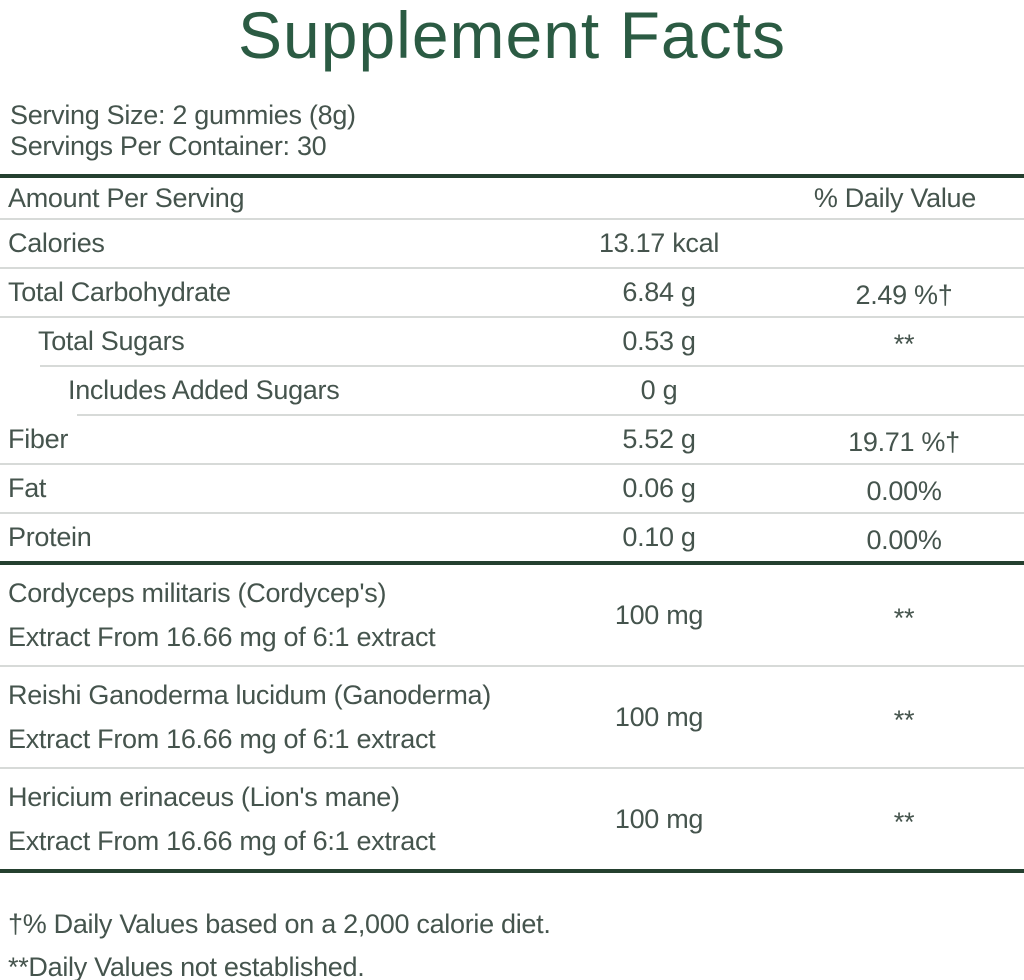 Image resolution: width=1024 pixels, height=980 pixels. What do you see at coordinates (512, 439) in the screenshot?
I see `table-row-fiber: Fiber 5.52 g 19.71 %†` at bounding box center [512, 439].